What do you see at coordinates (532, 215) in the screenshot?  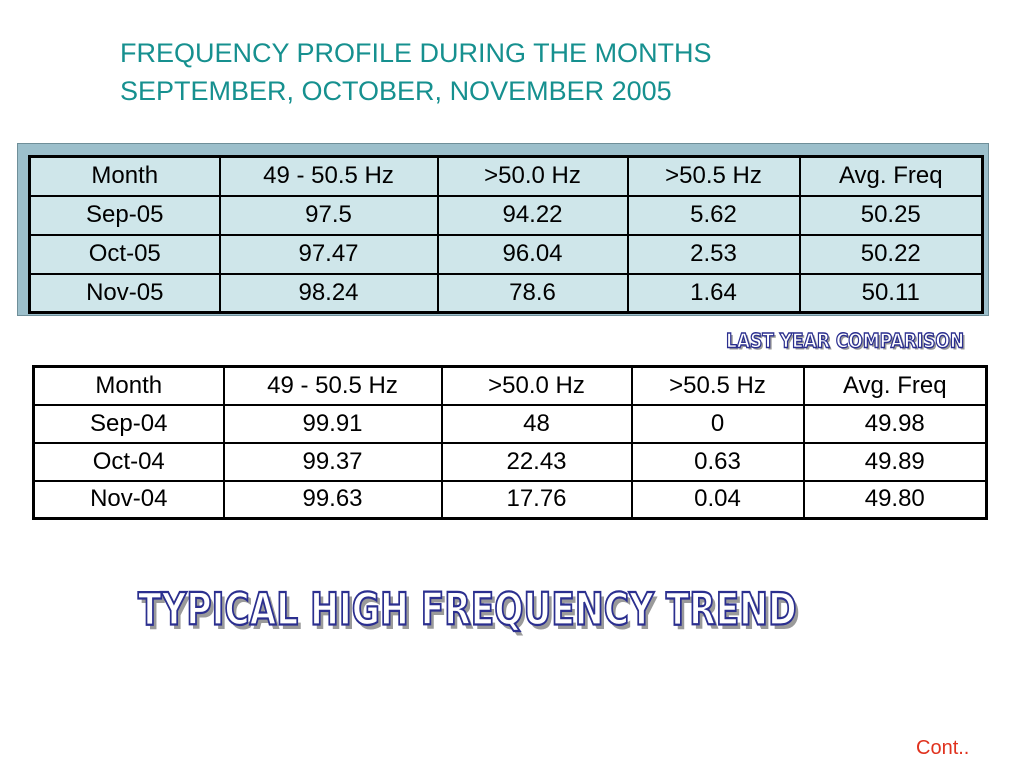 I see `cell-above-50-0-hz: 94.22` at bounding box center [532, 215].